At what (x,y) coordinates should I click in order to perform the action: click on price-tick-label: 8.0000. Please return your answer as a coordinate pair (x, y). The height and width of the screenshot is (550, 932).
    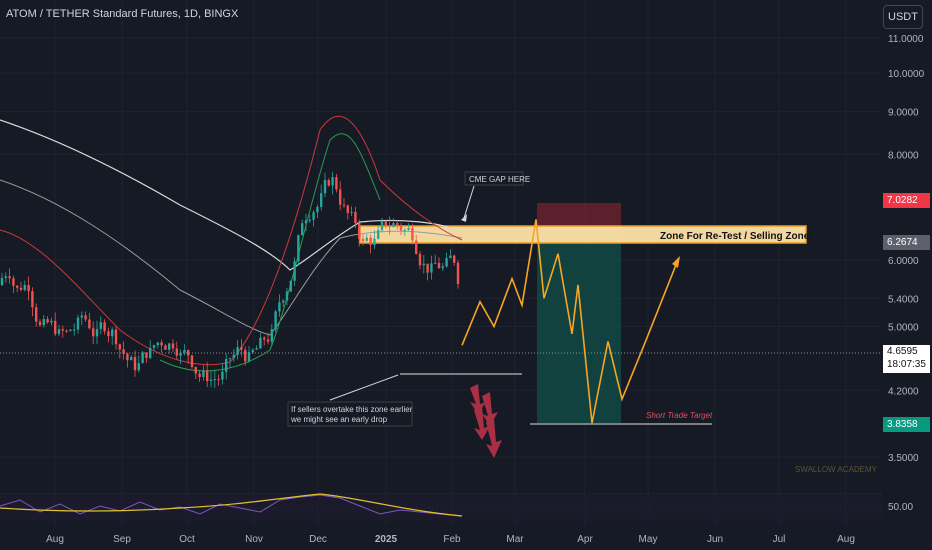
    Looking at the image, I should click on (903, 156).